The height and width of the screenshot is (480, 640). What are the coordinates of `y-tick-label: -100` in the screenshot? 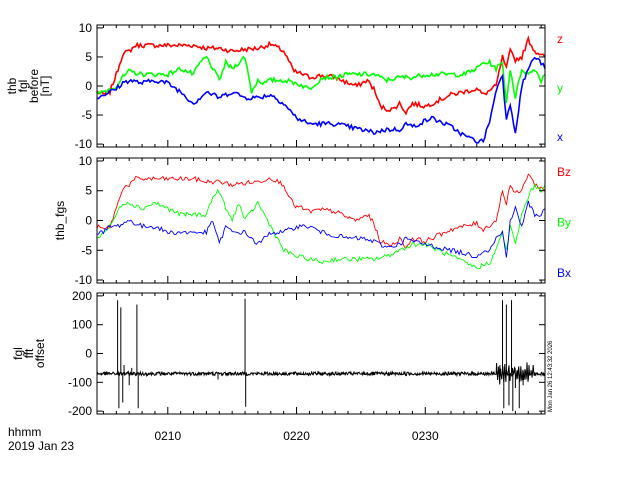 It's located at (80, 382).